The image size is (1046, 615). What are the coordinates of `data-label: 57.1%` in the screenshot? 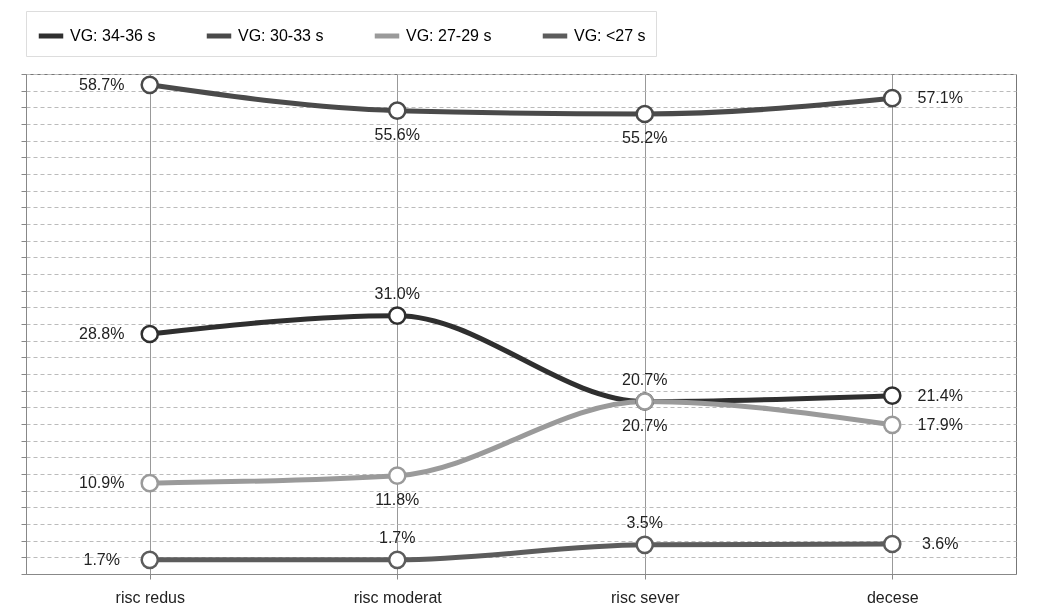 It's located at (940, 98).